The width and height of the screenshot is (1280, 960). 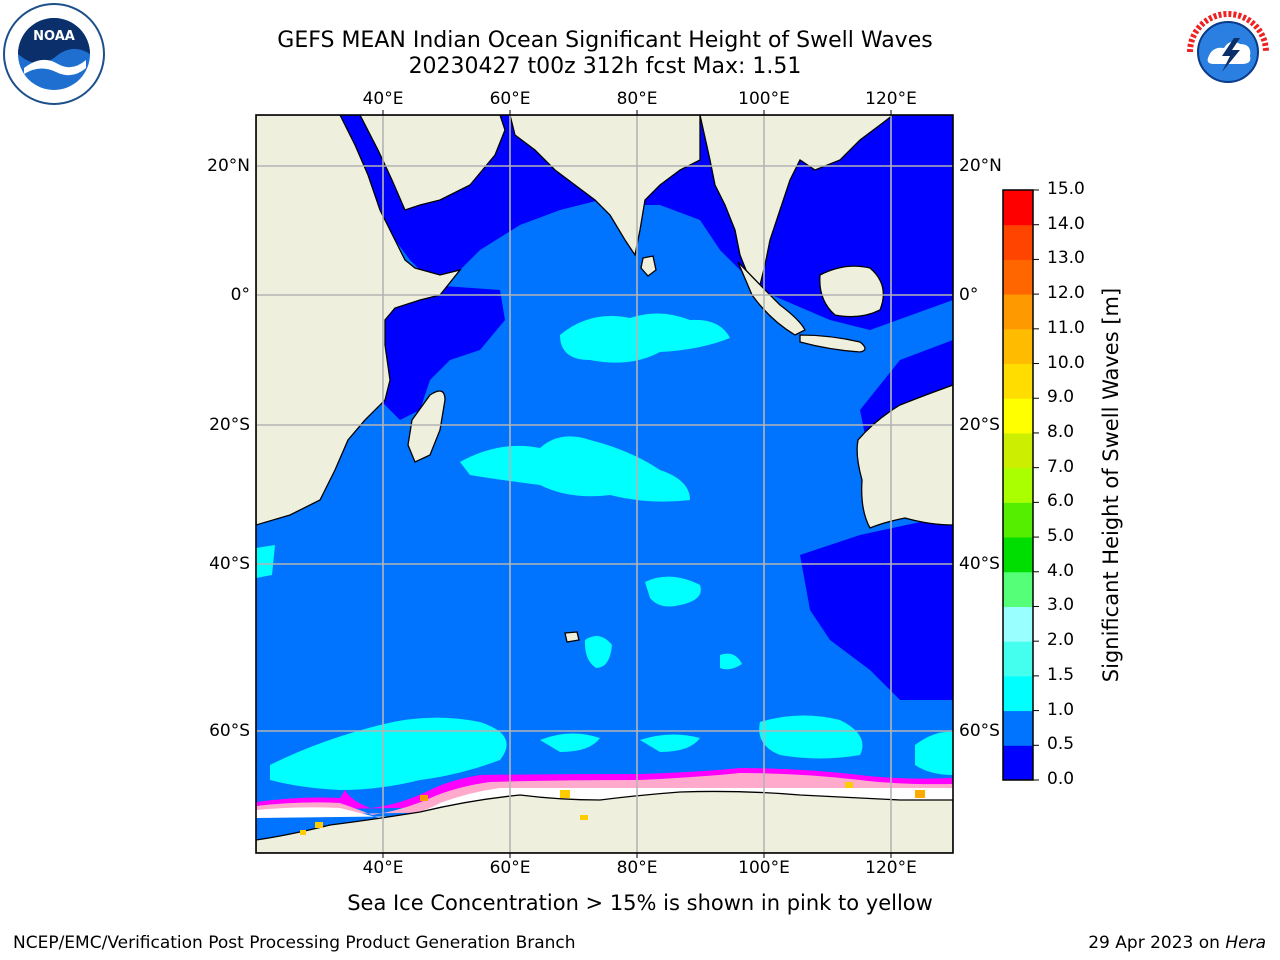 What do you see at coordinates (1066, 362) in the screenshot?
I see `colorbar-tick-label: 10.0` at bounding box center [1066, 362].